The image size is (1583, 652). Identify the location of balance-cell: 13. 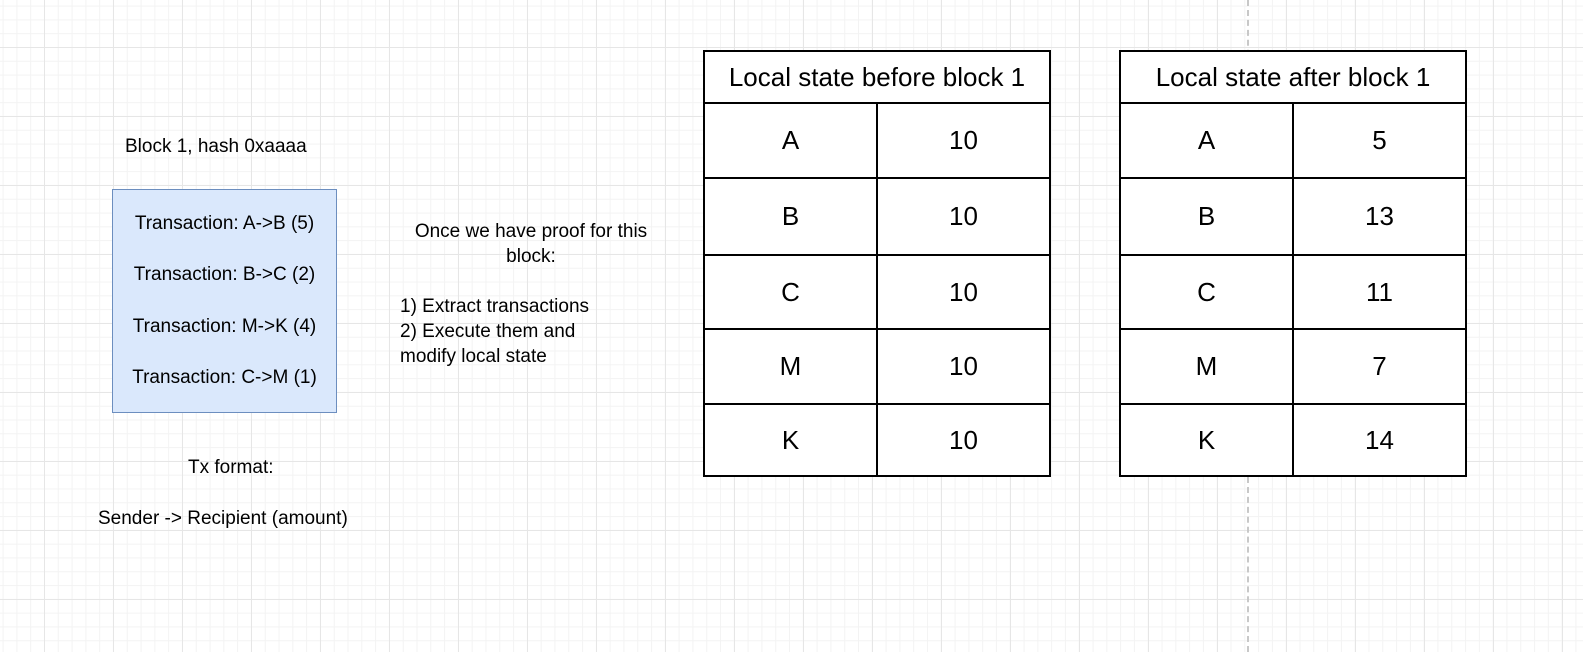
(1379, 216).